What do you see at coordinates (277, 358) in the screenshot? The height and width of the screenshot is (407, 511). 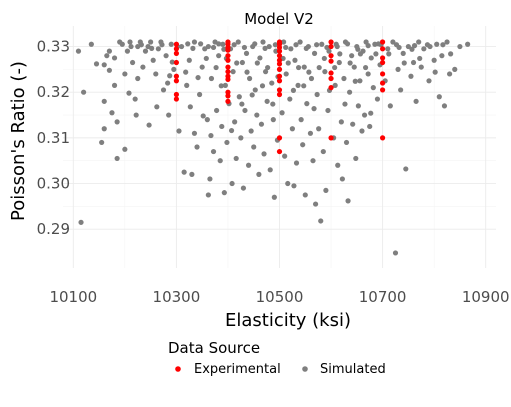 I see `legend: Data Source Experimental Simulated` at bounding box center [277, 358].